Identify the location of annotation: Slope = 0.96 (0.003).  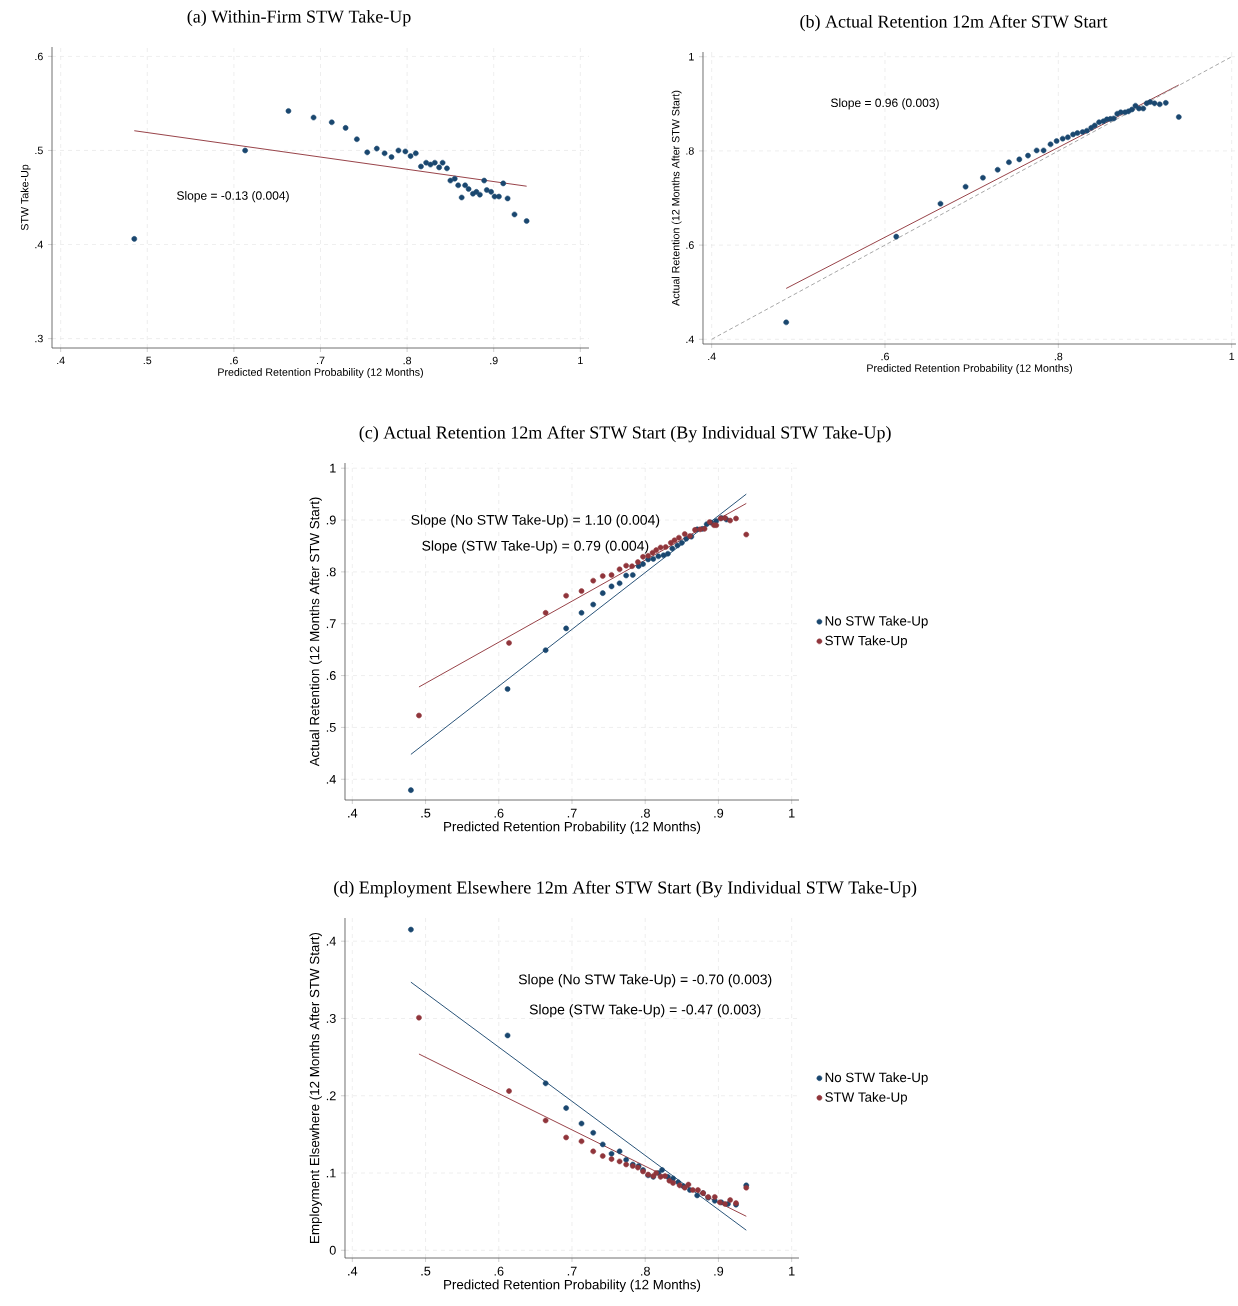
(885, 104).